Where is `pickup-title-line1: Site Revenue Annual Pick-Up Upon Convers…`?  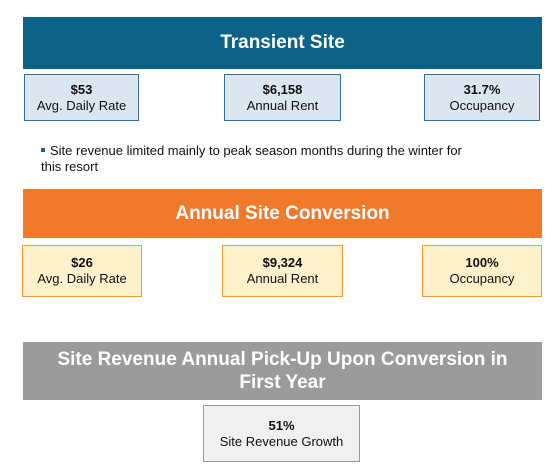
pickup-title-line1: Site Revenue Annual Pick-Up Upon Convers… is located at coordinates (282, 359).